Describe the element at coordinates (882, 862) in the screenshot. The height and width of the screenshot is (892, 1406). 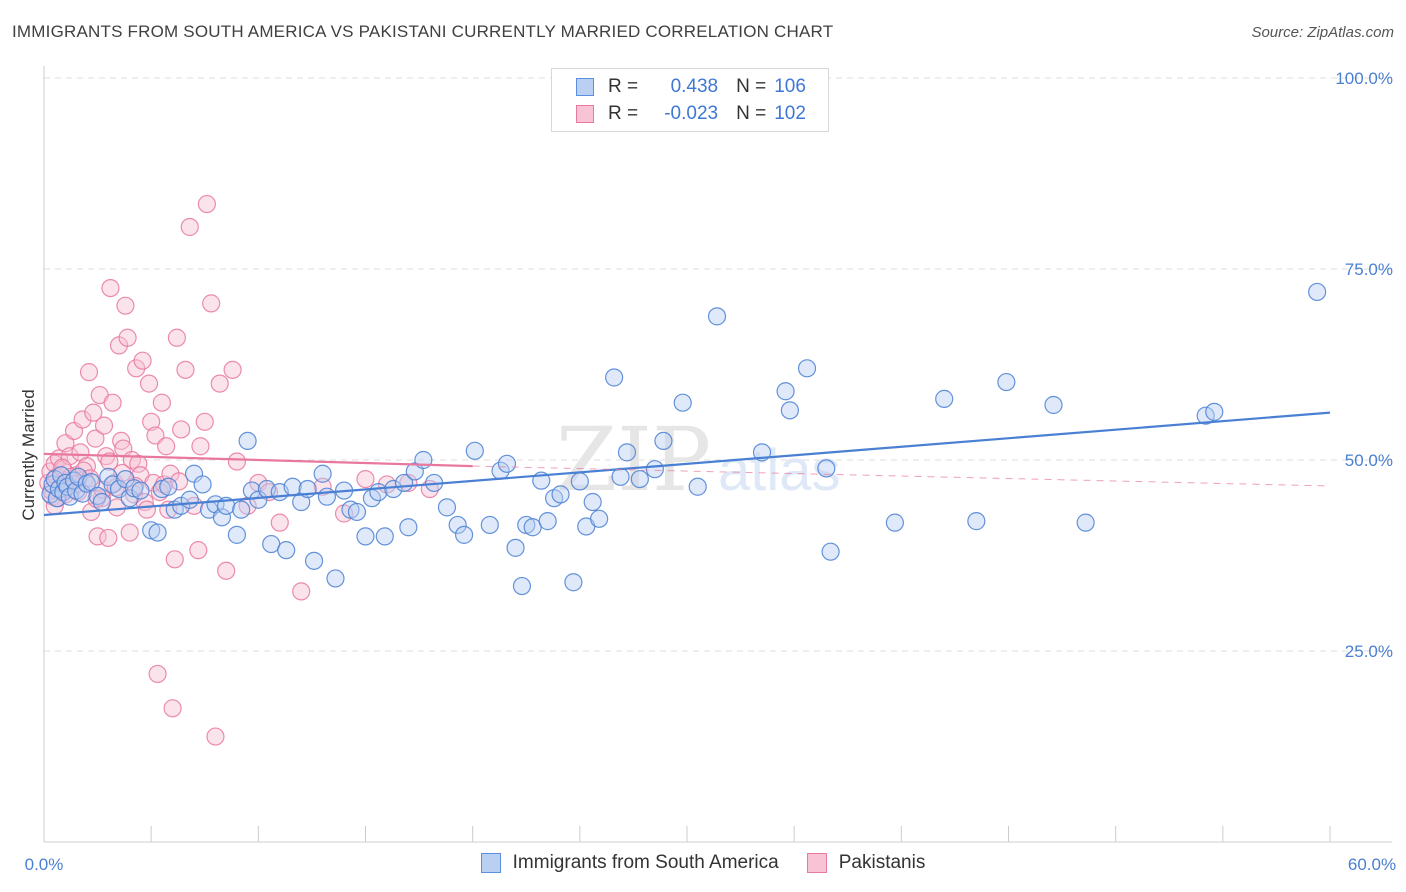
I see `legend-label: Pakistanis` at that location.